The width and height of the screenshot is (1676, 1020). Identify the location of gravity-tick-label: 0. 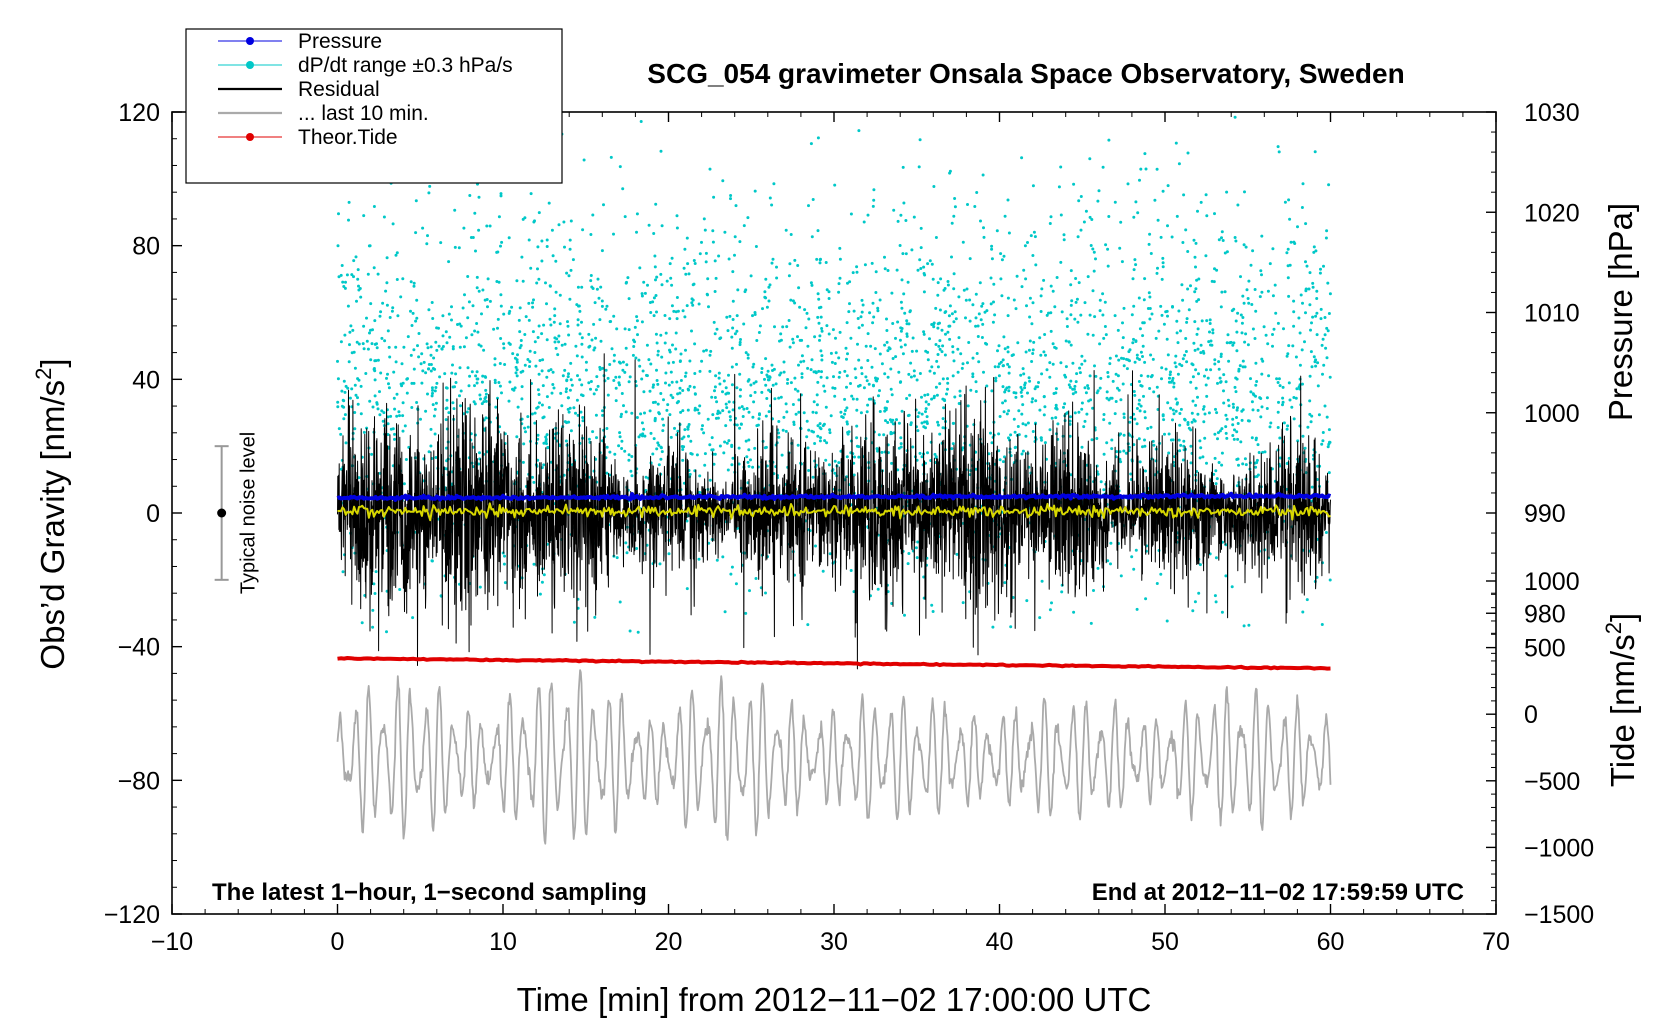
(153, 514).